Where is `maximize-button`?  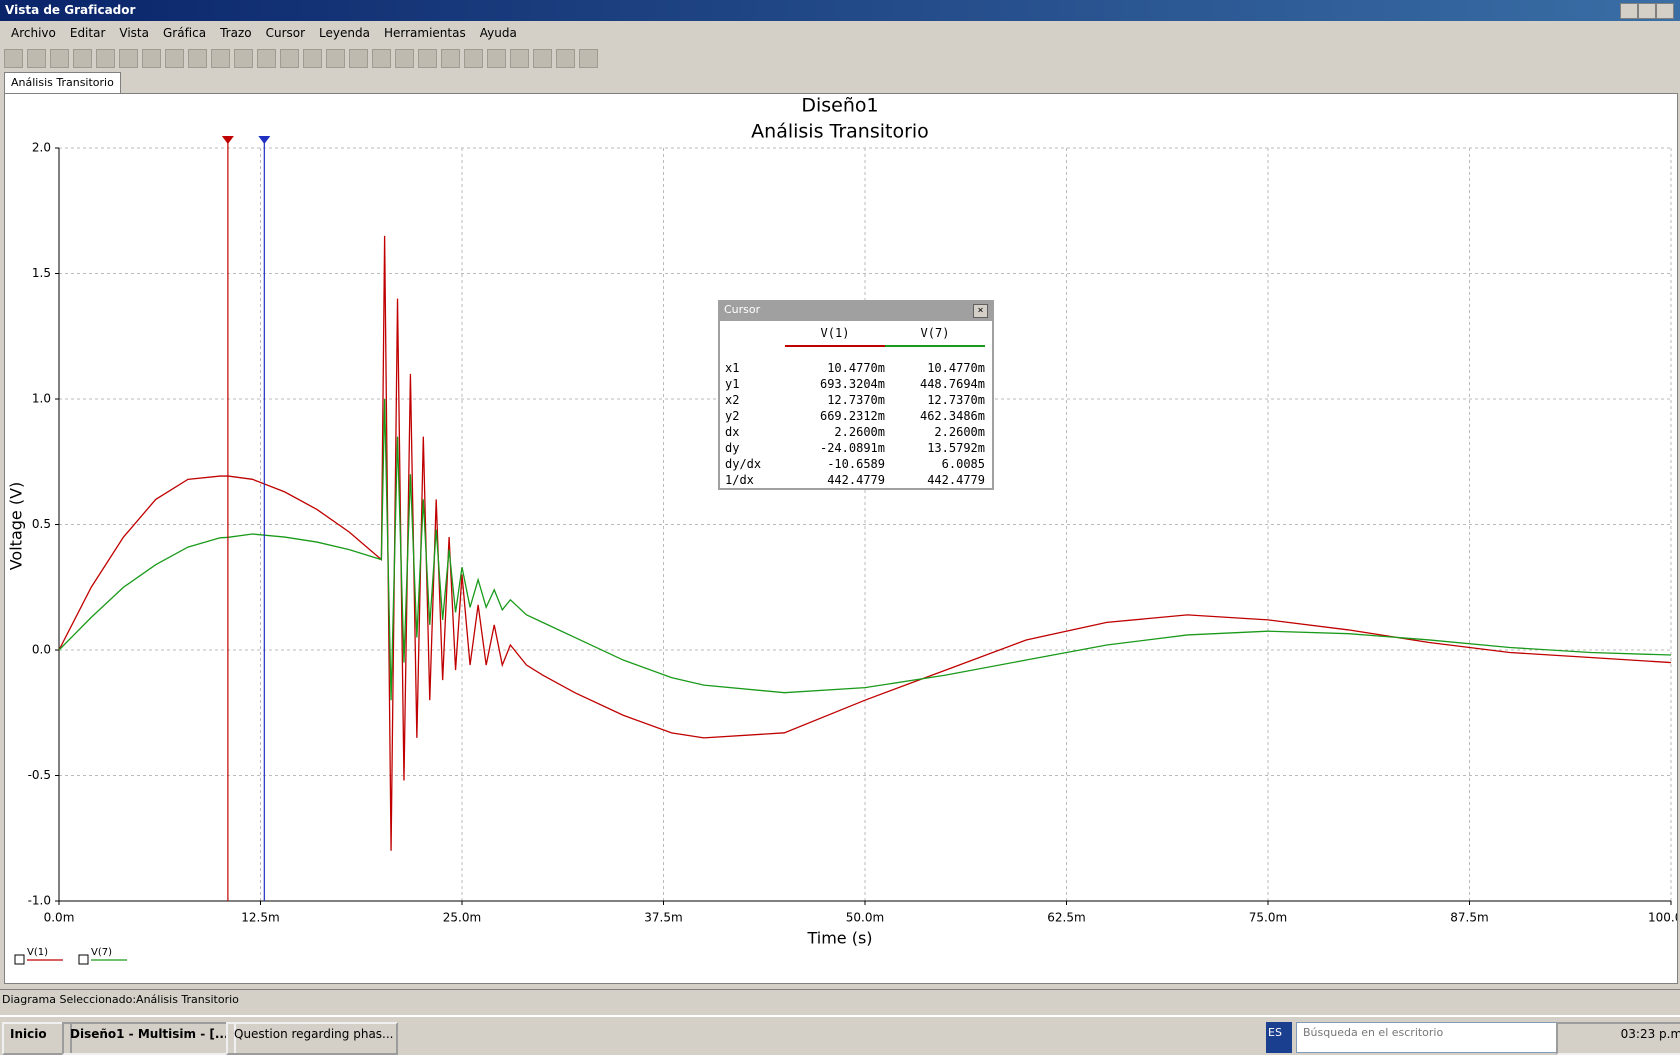
maximize-button is located at coordinates (1647, 11).